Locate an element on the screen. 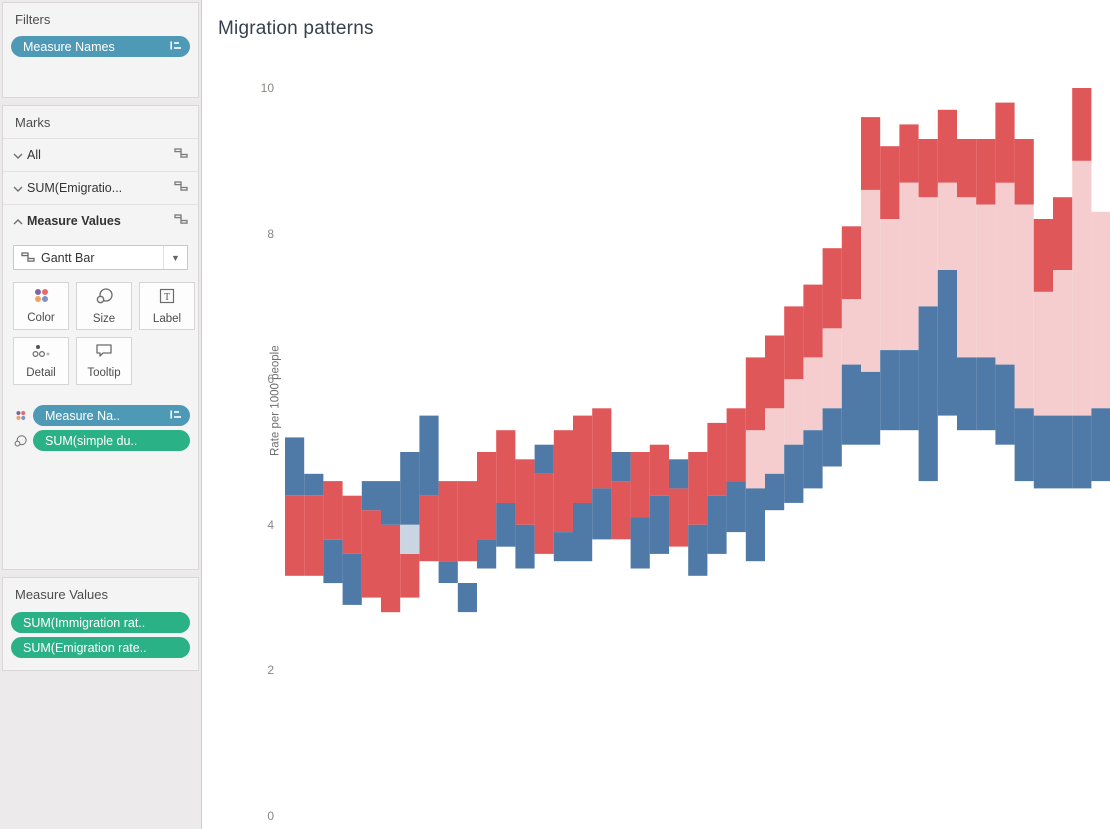 The height and width of the screenshot is (829, 1110). label-button: T Label is located at coordinates (167, 306).